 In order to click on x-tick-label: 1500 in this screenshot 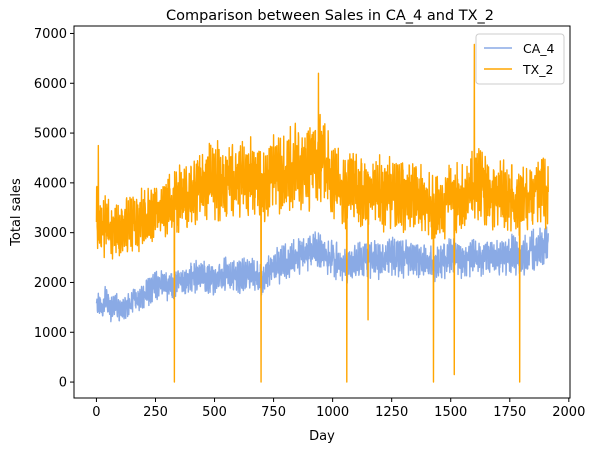, I will do `click(450, 412)`.